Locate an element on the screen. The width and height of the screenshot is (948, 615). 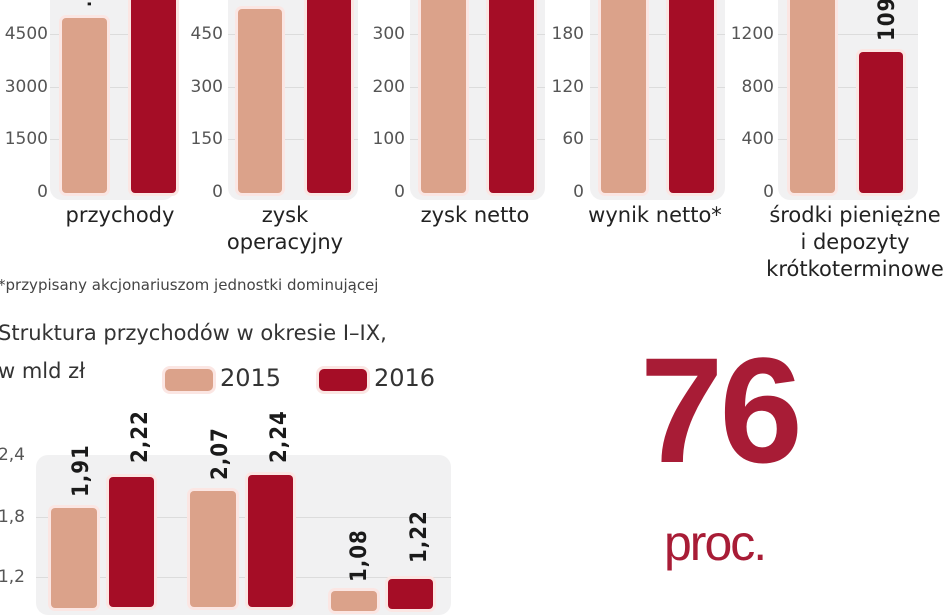
category-label-zysk-operacyjny-2: operacyjny is located at coordinates (285, 242).